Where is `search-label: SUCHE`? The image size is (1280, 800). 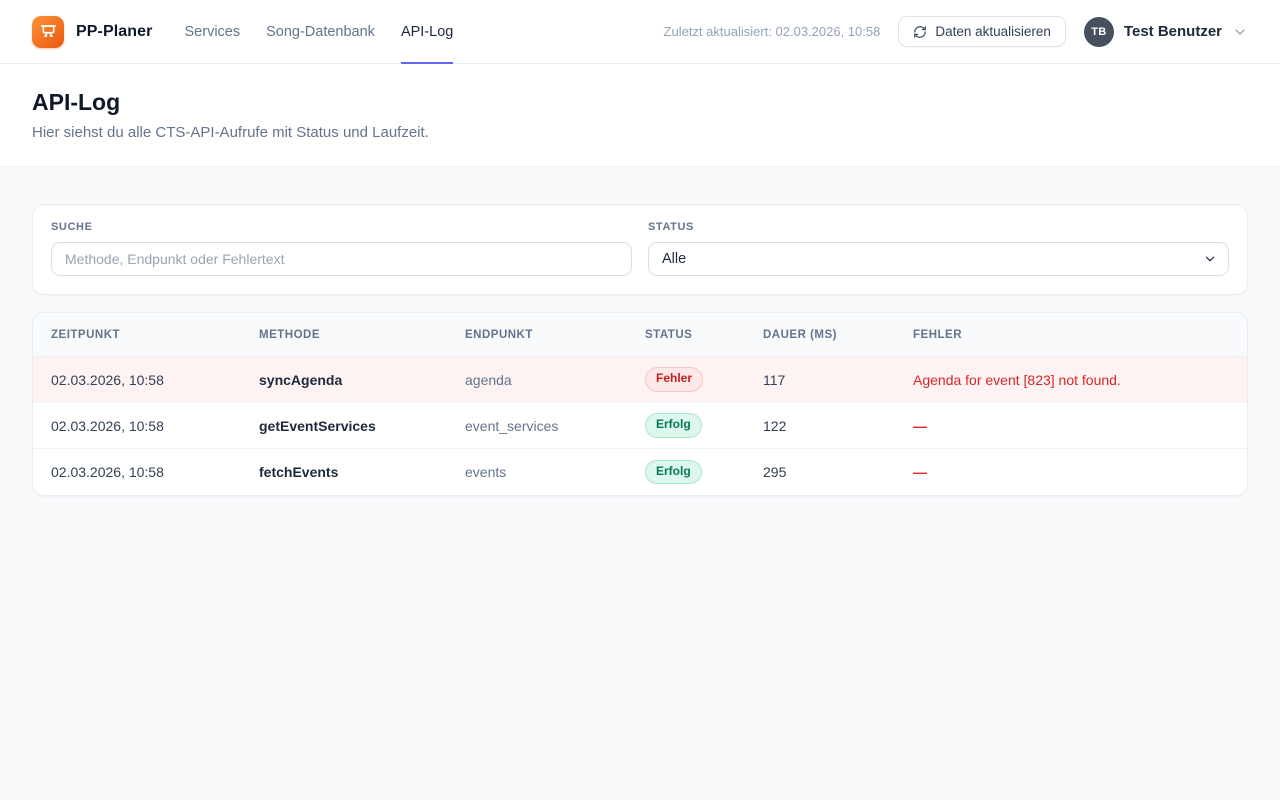 search-label: SUCHE is located at coordinates (72, 227).